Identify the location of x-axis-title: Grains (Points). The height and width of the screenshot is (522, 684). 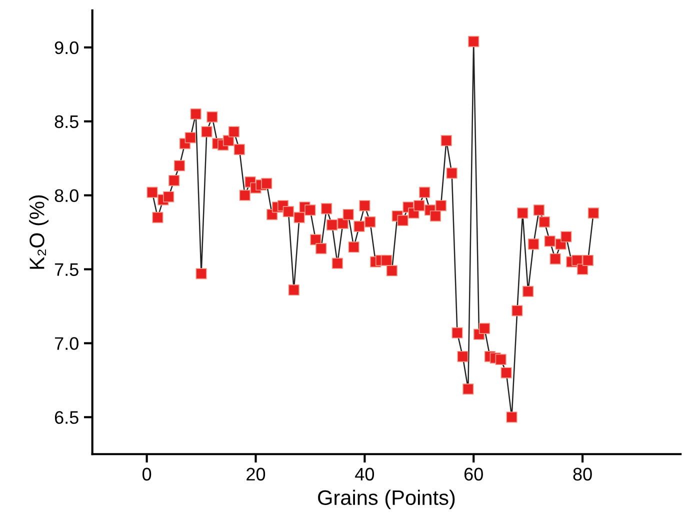
(386, 500).